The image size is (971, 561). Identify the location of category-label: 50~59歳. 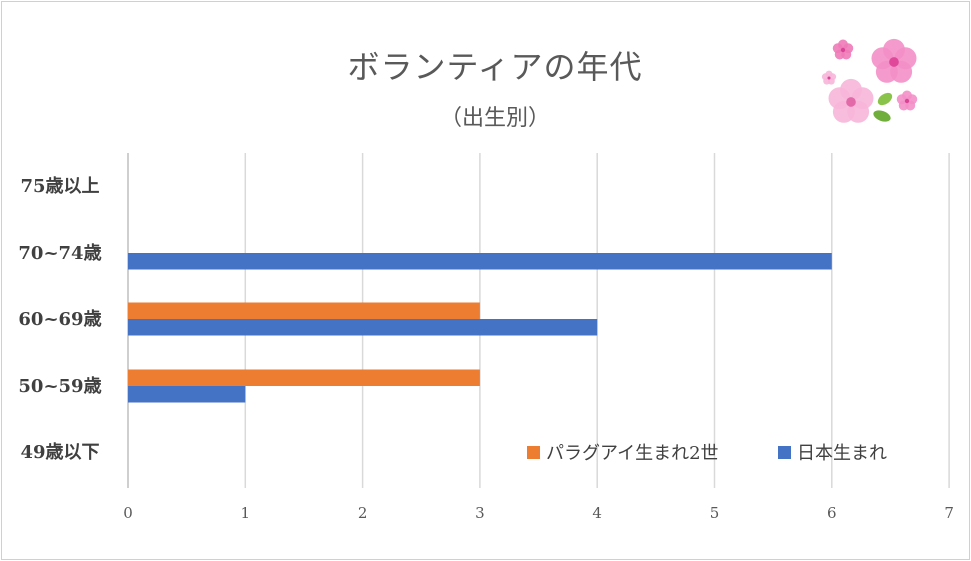
(59, 386).